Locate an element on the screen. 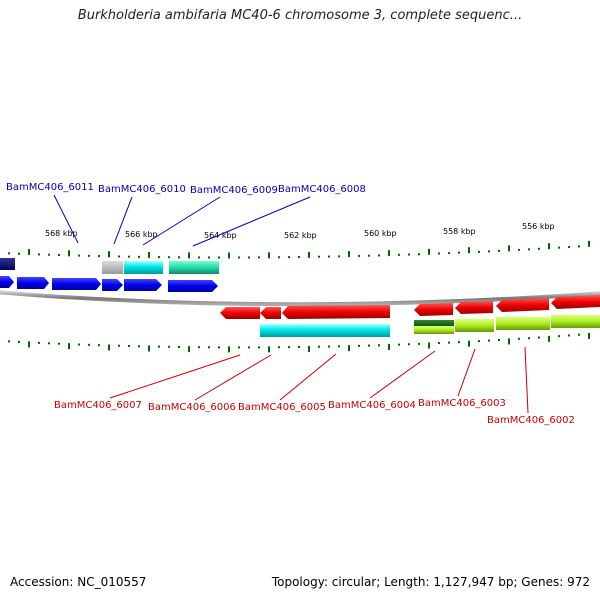 The width and height of the screenshot is (600, 600). gene-label-6008: BamMC406_6008 is located at coordinates (322, 189).